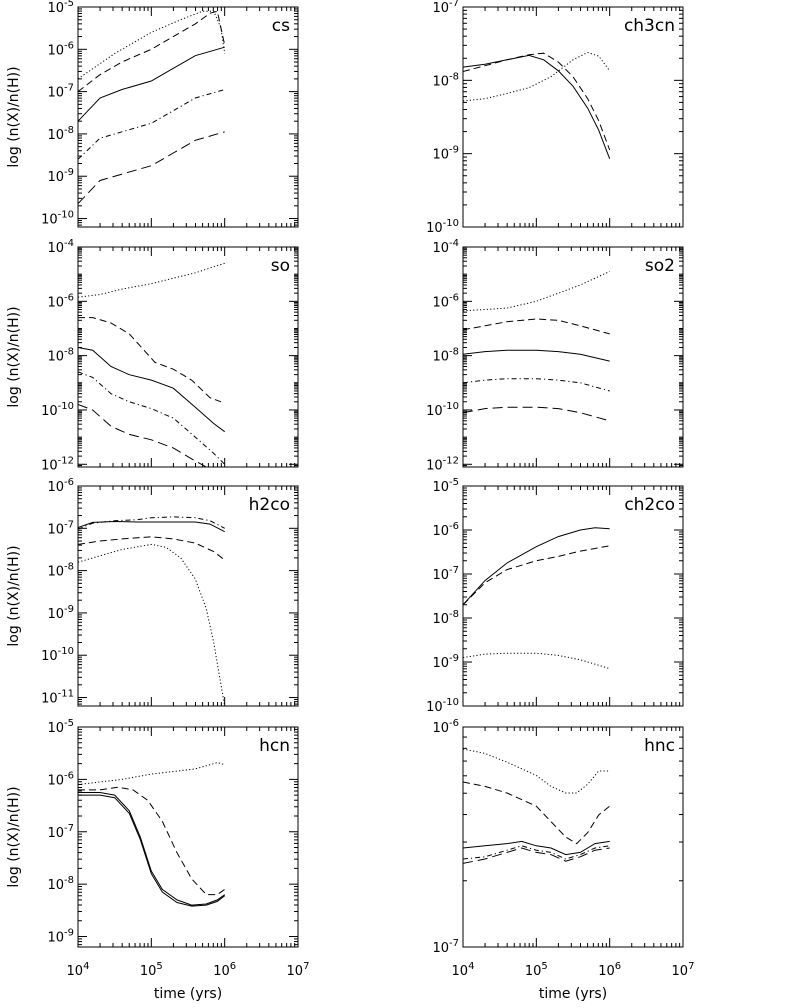  Describe the element at coordinates (683, 970) in the screenshot. I see `x-tick-label: 10⁷` at that location.